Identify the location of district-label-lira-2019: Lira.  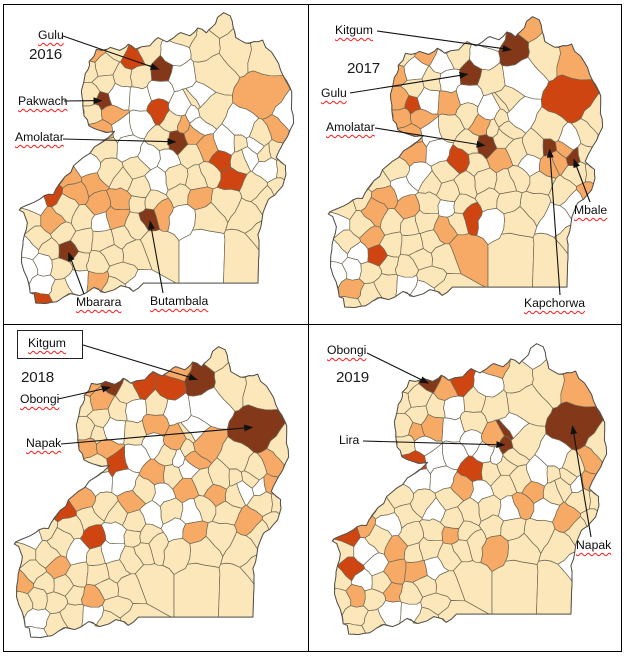
(349, 440).